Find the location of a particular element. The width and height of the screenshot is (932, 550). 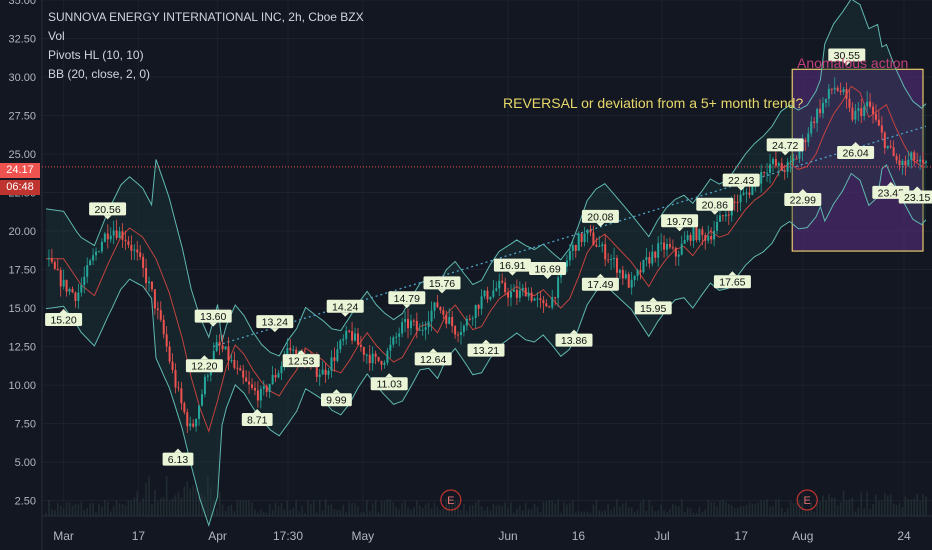

pivot-high-label: 16.69 is located at coordinates (548, 271).